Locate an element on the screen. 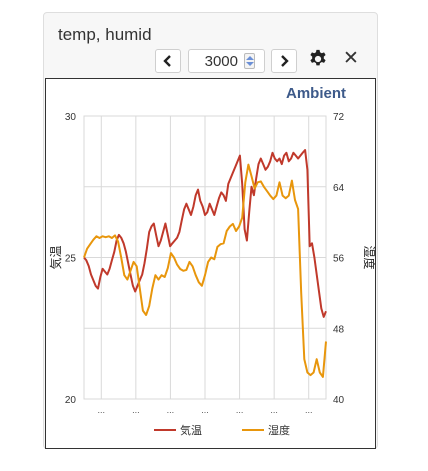 The width and height of the screenshot is (428, 471). legend-label-temp: 気温 is located at coordinates (191, 430).